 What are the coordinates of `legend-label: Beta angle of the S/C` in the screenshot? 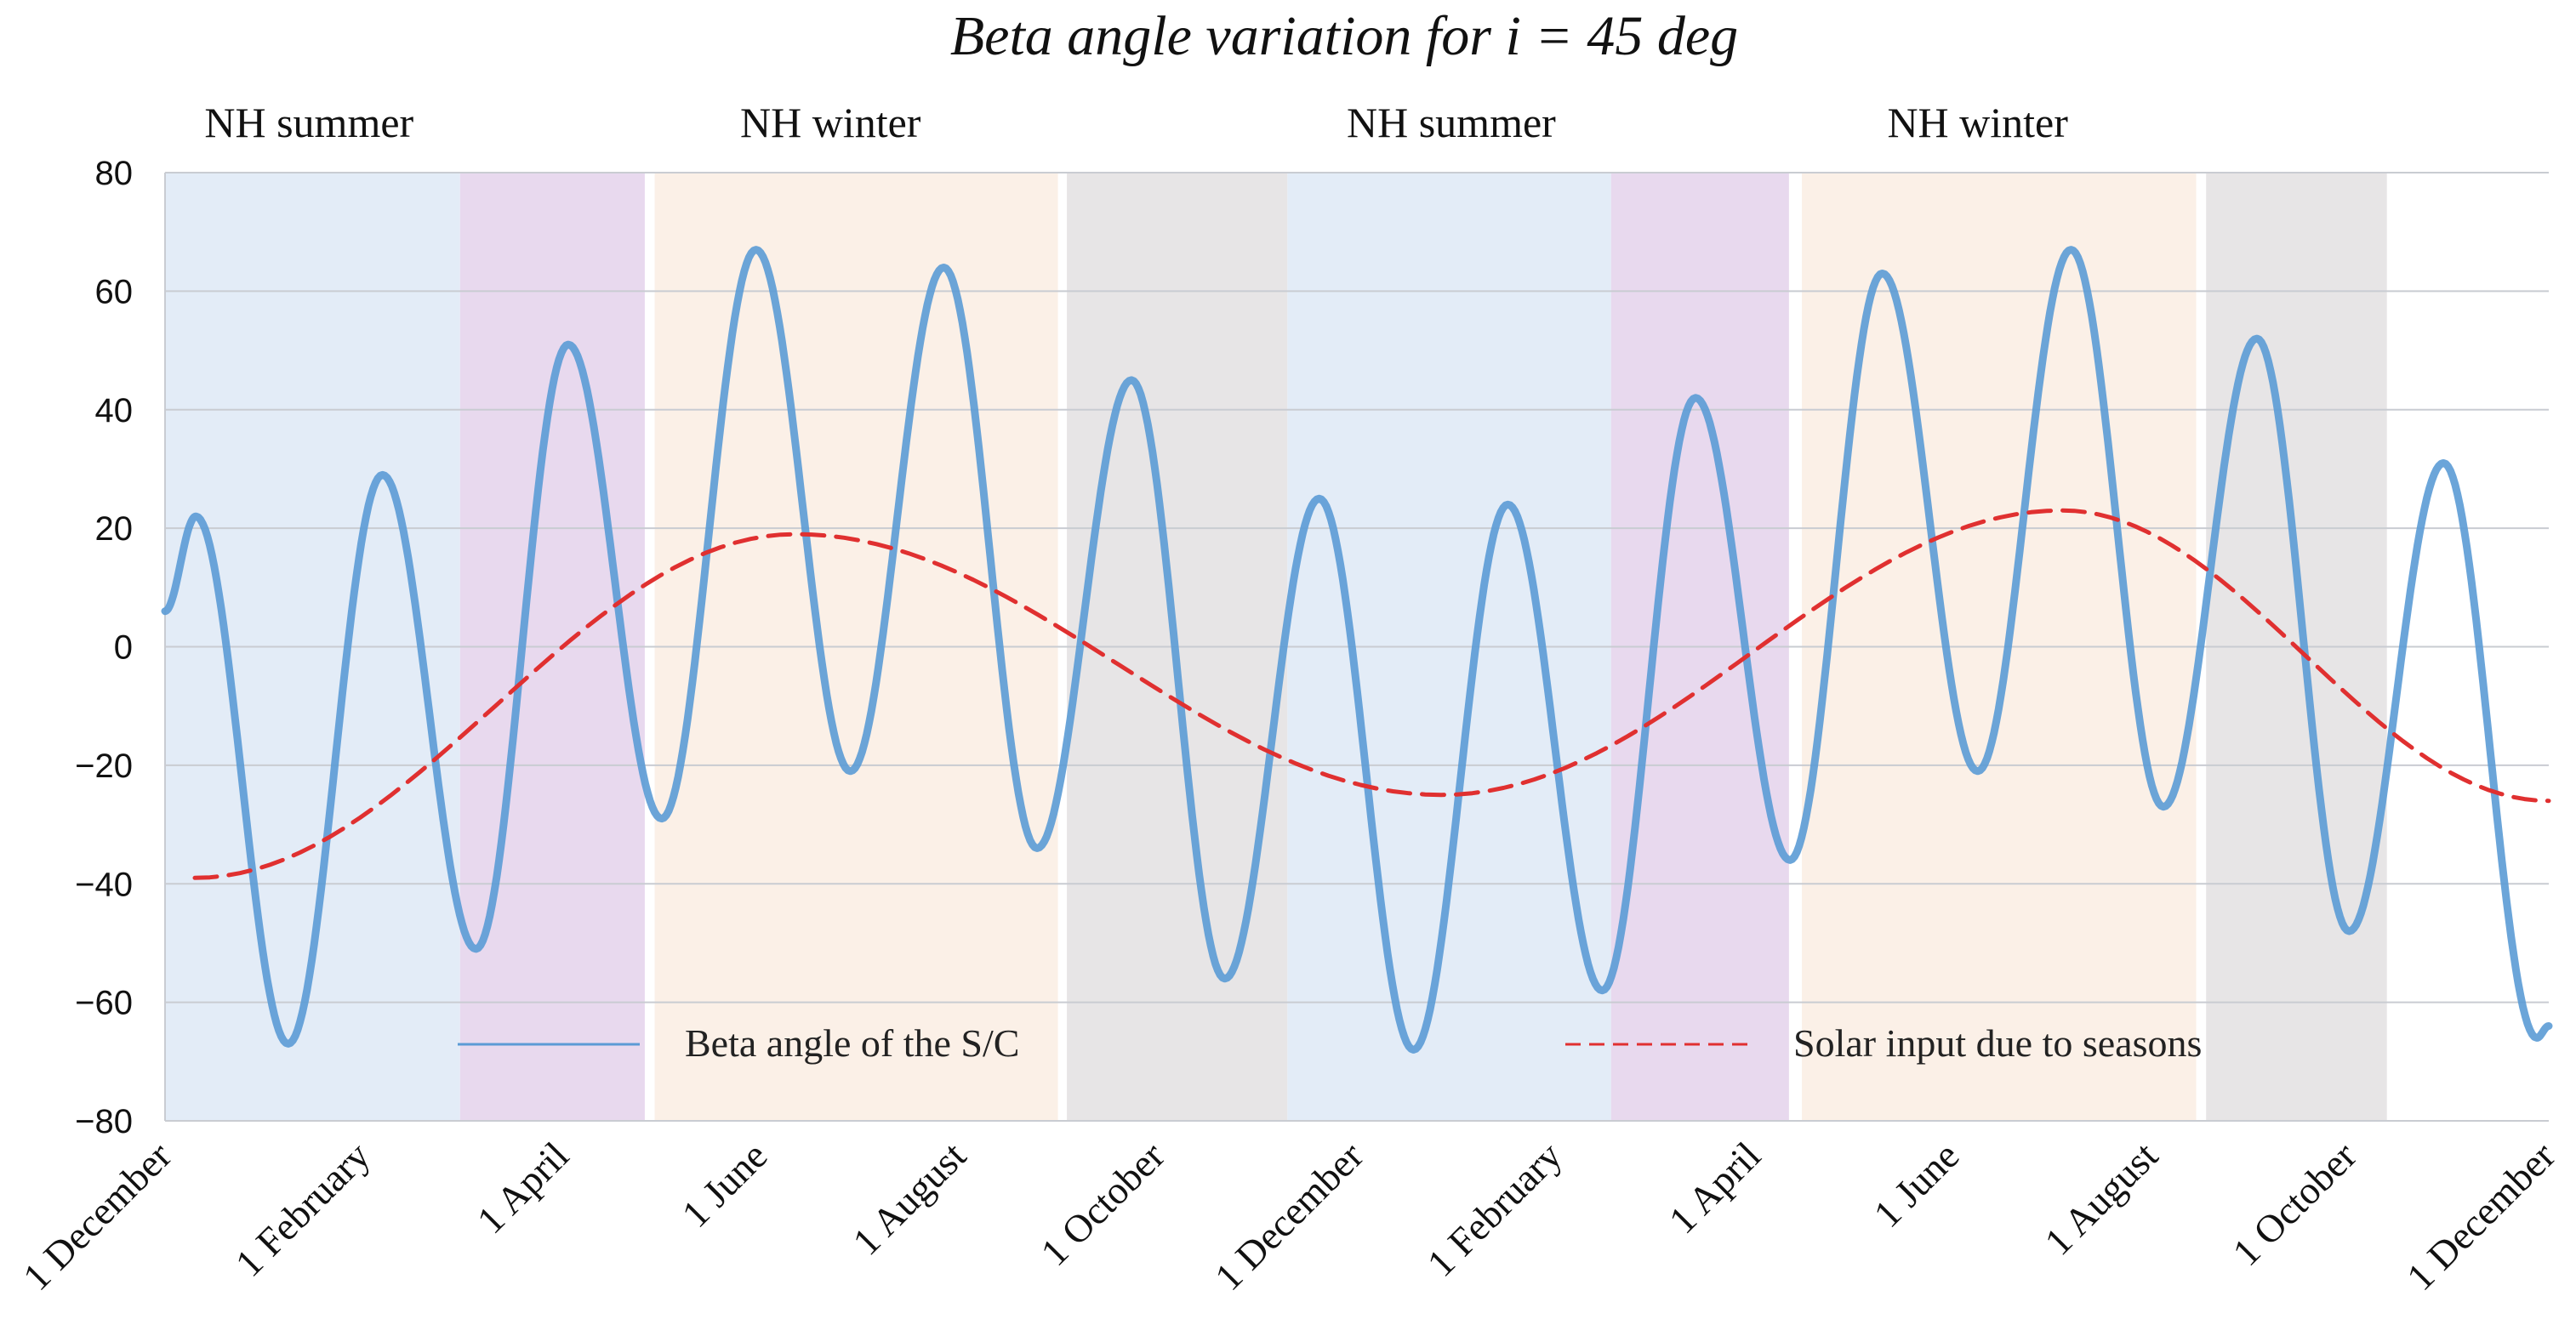 It's located at (852, 1043).